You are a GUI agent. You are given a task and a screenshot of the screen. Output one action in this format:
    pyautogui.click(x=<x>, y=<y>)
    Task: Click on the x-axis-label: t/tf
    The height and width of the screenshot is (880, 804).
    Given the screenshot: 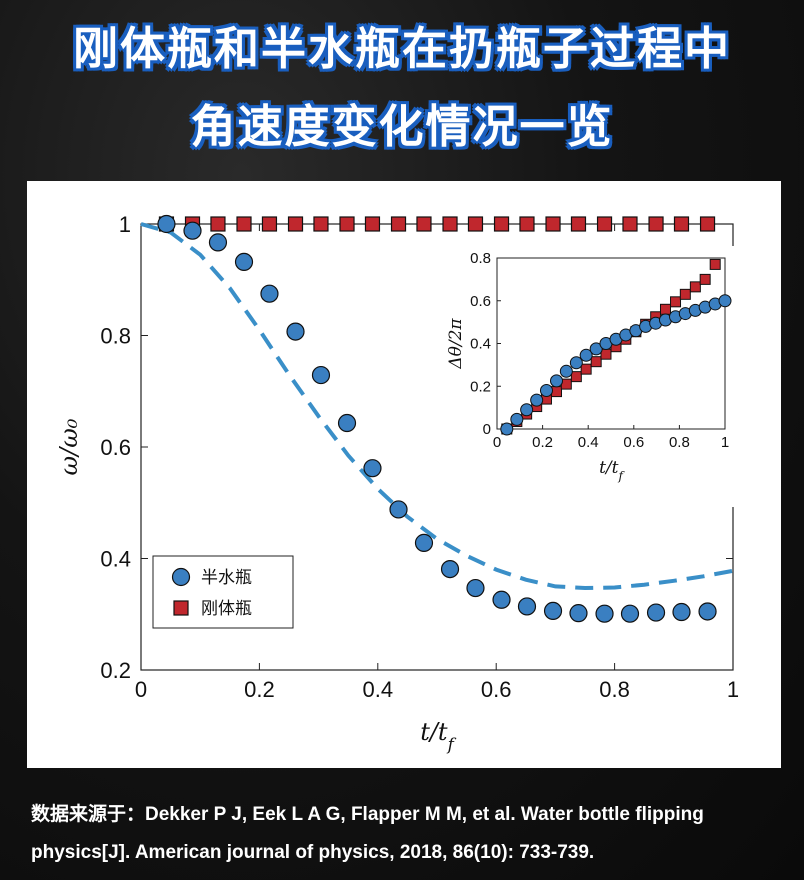 What is the action you would take?
    pyautogui.click(x=438, y=736)
    